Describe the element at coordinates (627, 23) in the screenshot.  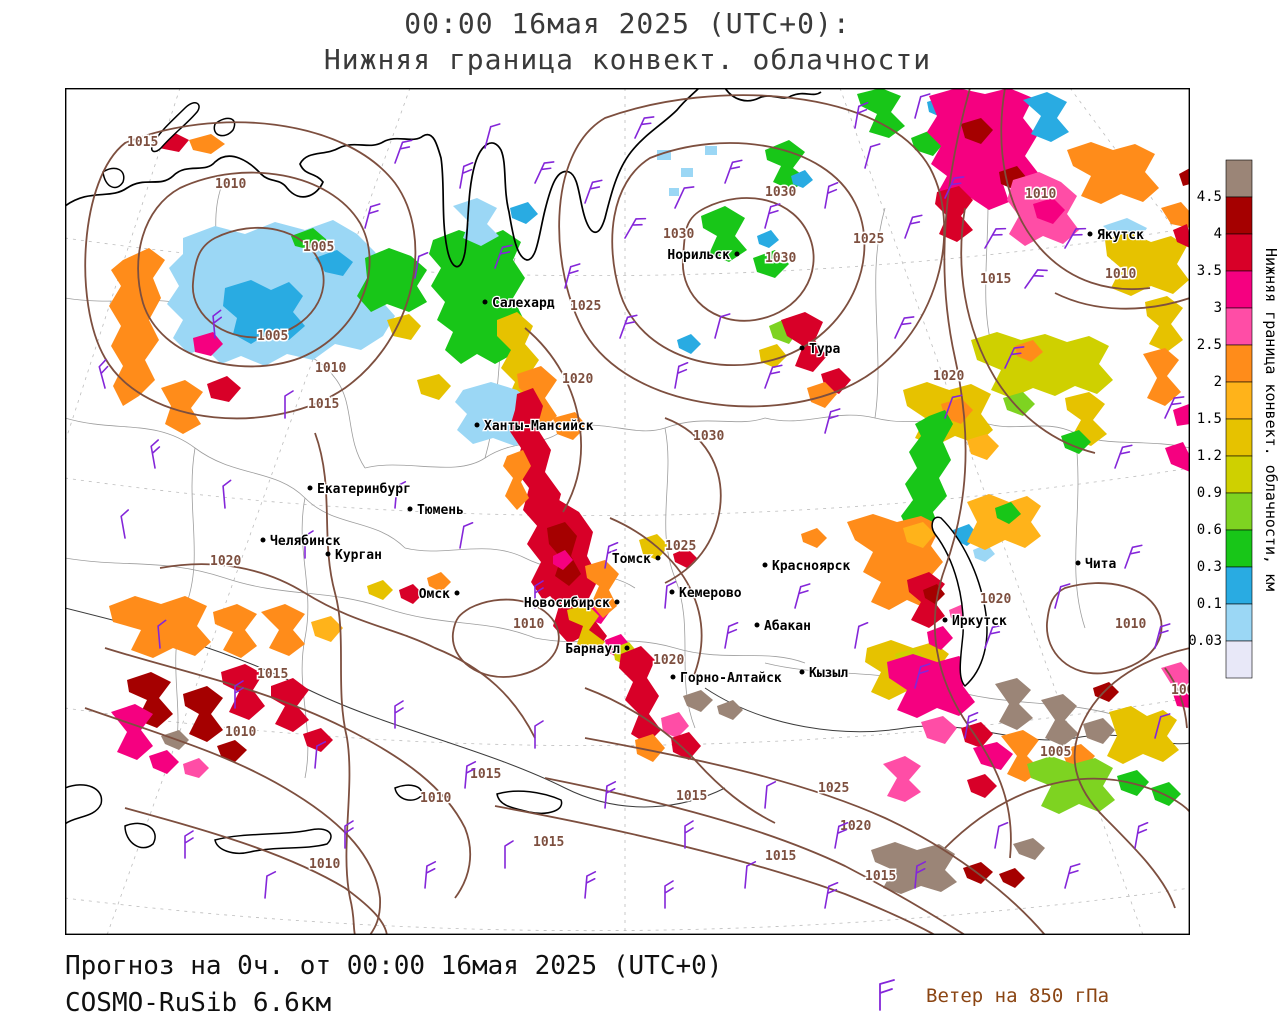
I see `title-line-1: 00:00 16мая 2025 (UTC+0):` at that location.